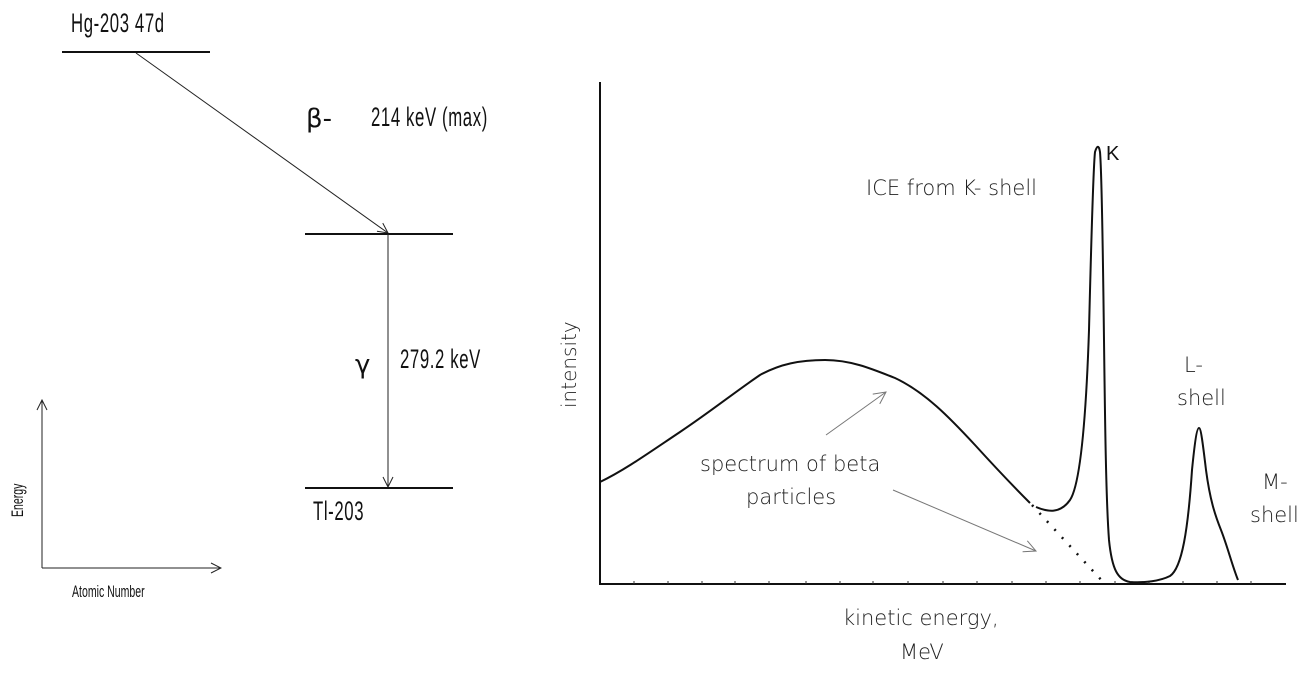 The width and height of the screenshot is (1316, 673). Describe the element at coordinates (569, 364) in the screenshot. I see `intensity-axis-label: intensity` at that location.